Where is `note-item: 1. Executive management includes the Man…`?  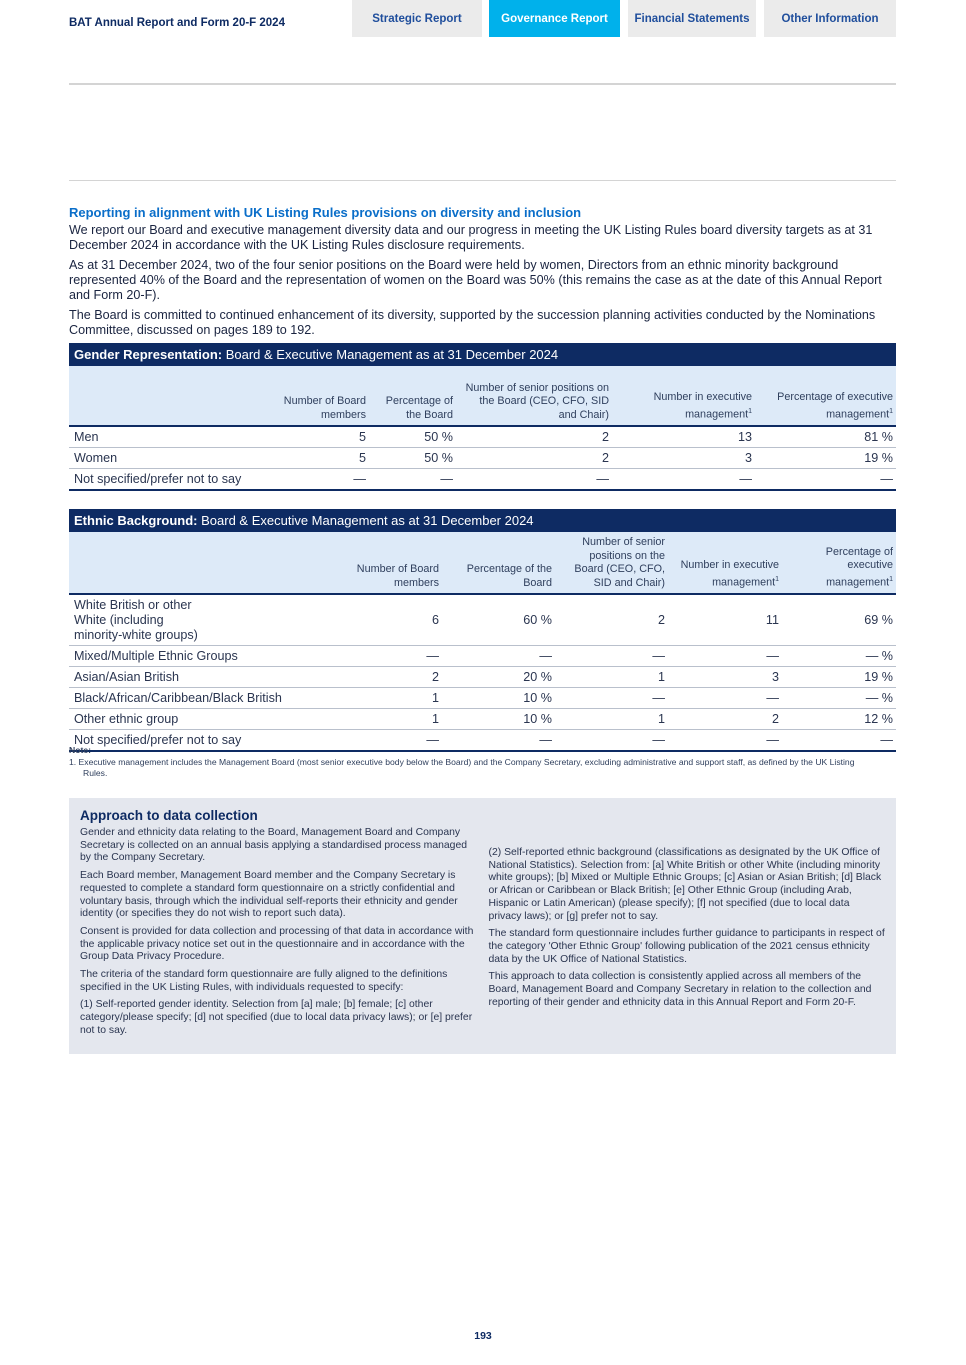
note-item: 1. Executive management includes the Man… is located at coordinates (462, 767).